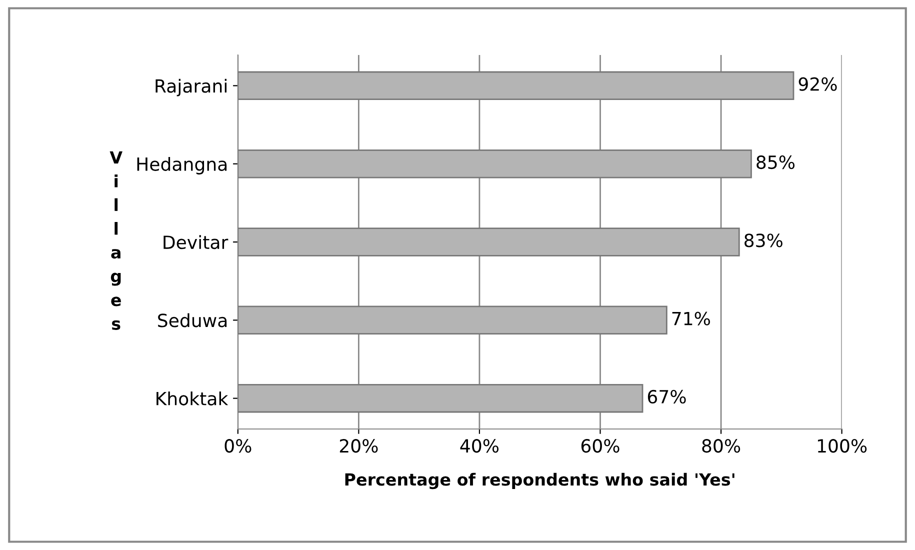 The height and width of the screenshot is (550, 915). What do you see at coordinates (775, 162) in the screenshot?
I see `data-label: 85%` at bounding box center [775, 162].